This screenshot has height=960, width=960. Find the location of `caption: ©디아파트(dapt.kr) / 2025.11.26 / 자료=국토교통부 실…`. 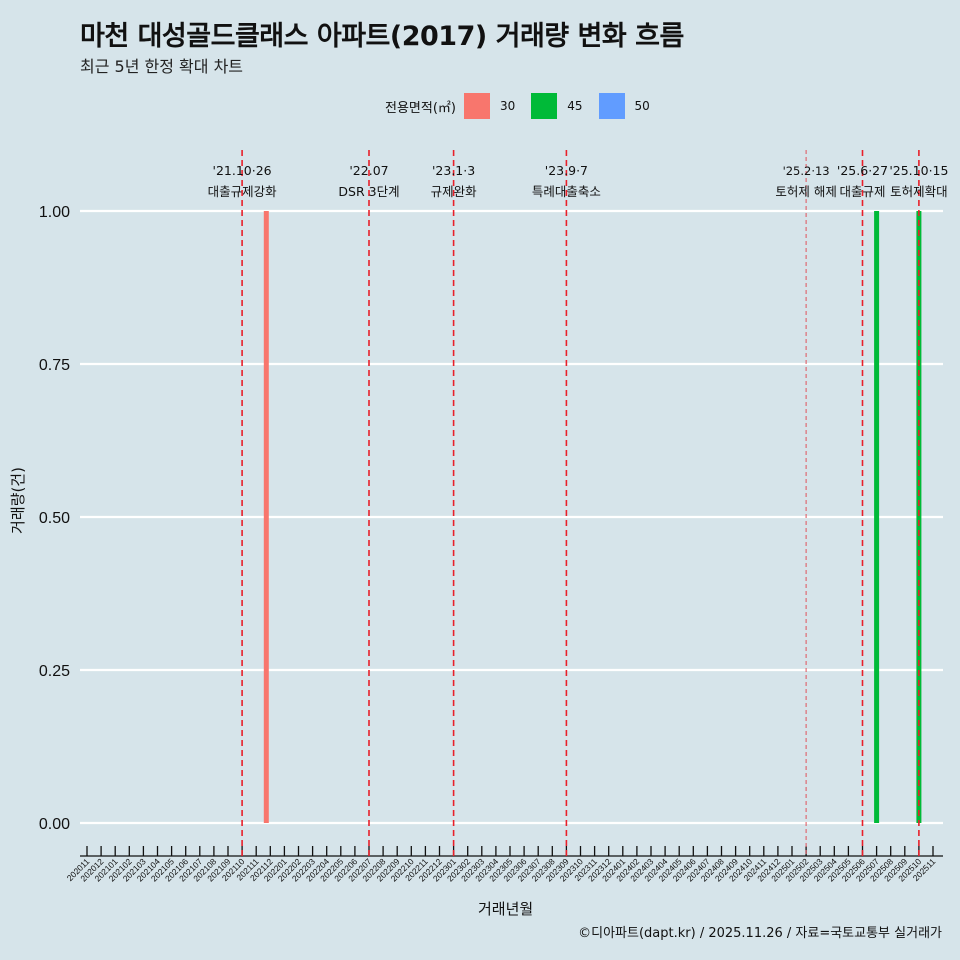

caption: ©디아파트(dapt.kr) / 2025.11.26 / 자료=국토교통부 실… is located at coordinates (760, 933).